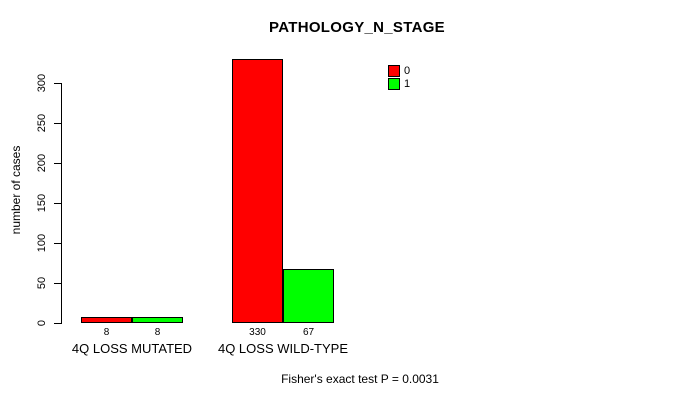 The image size is (690, 400). I want to click on bar-c1-s0, so click(257, 191).